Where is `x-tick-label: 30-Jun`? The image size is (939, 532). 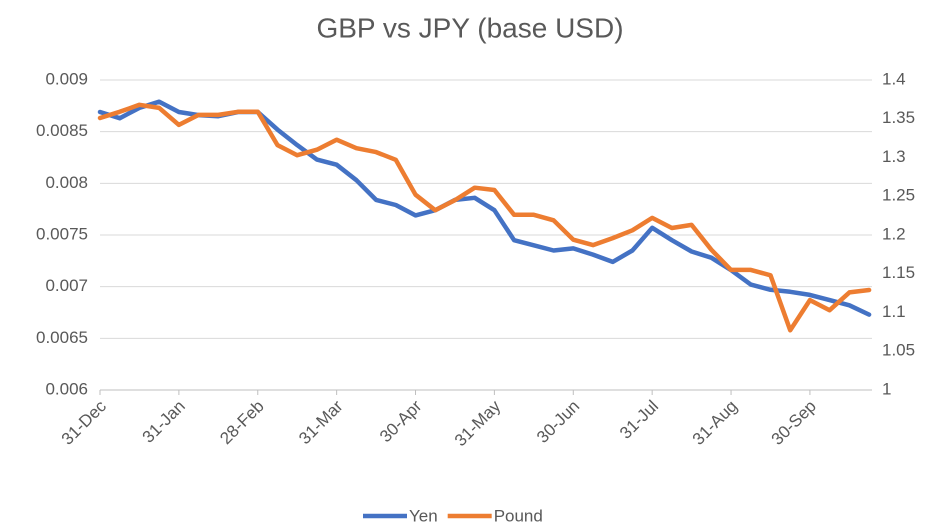
x-tick-label: 30-Jun is located at coordinates (558, 422).